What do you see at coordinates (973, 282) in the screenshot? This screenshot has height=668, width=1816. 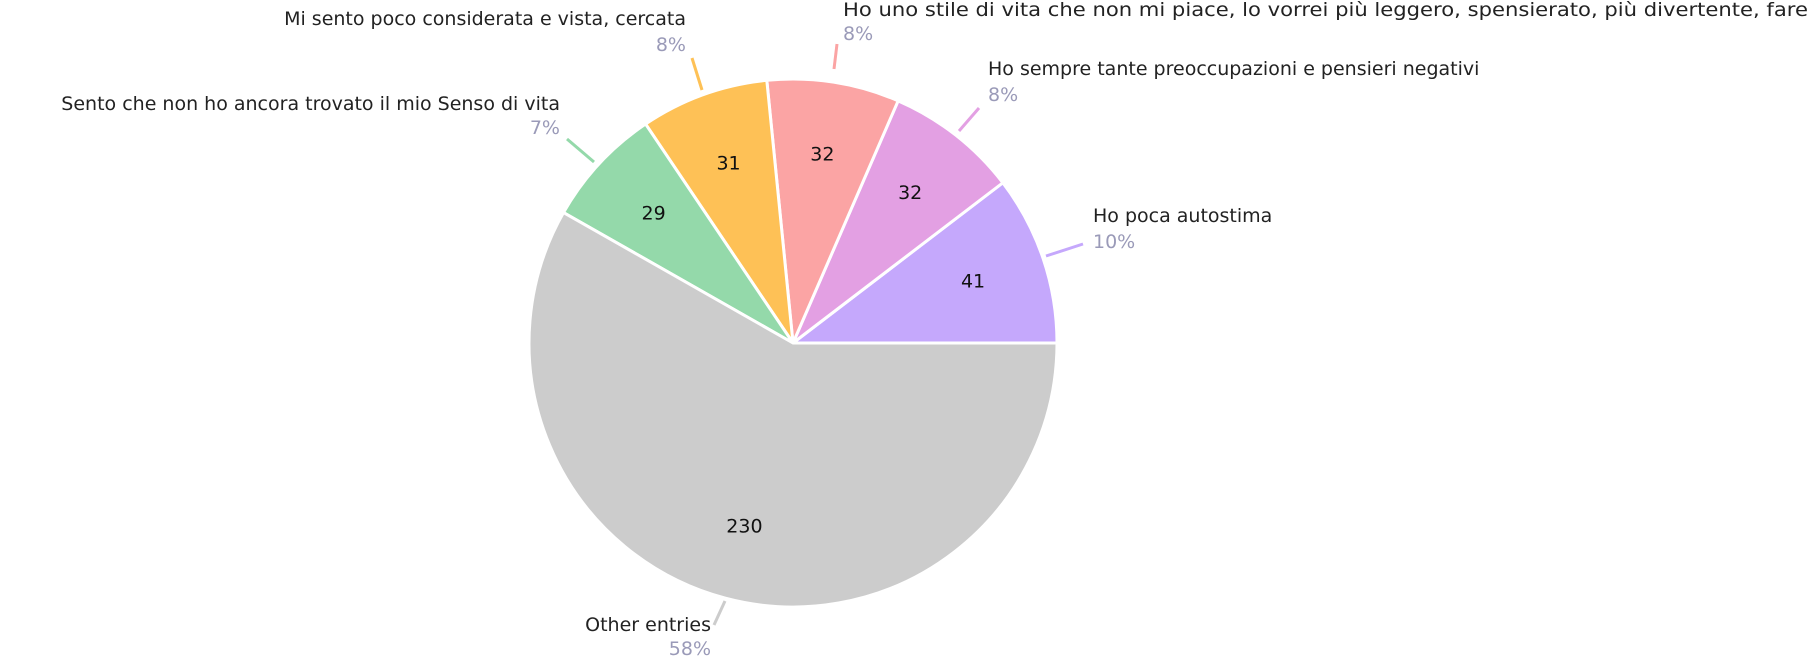 I see `slice-value-label: 41` at bounding box center [973, 282].